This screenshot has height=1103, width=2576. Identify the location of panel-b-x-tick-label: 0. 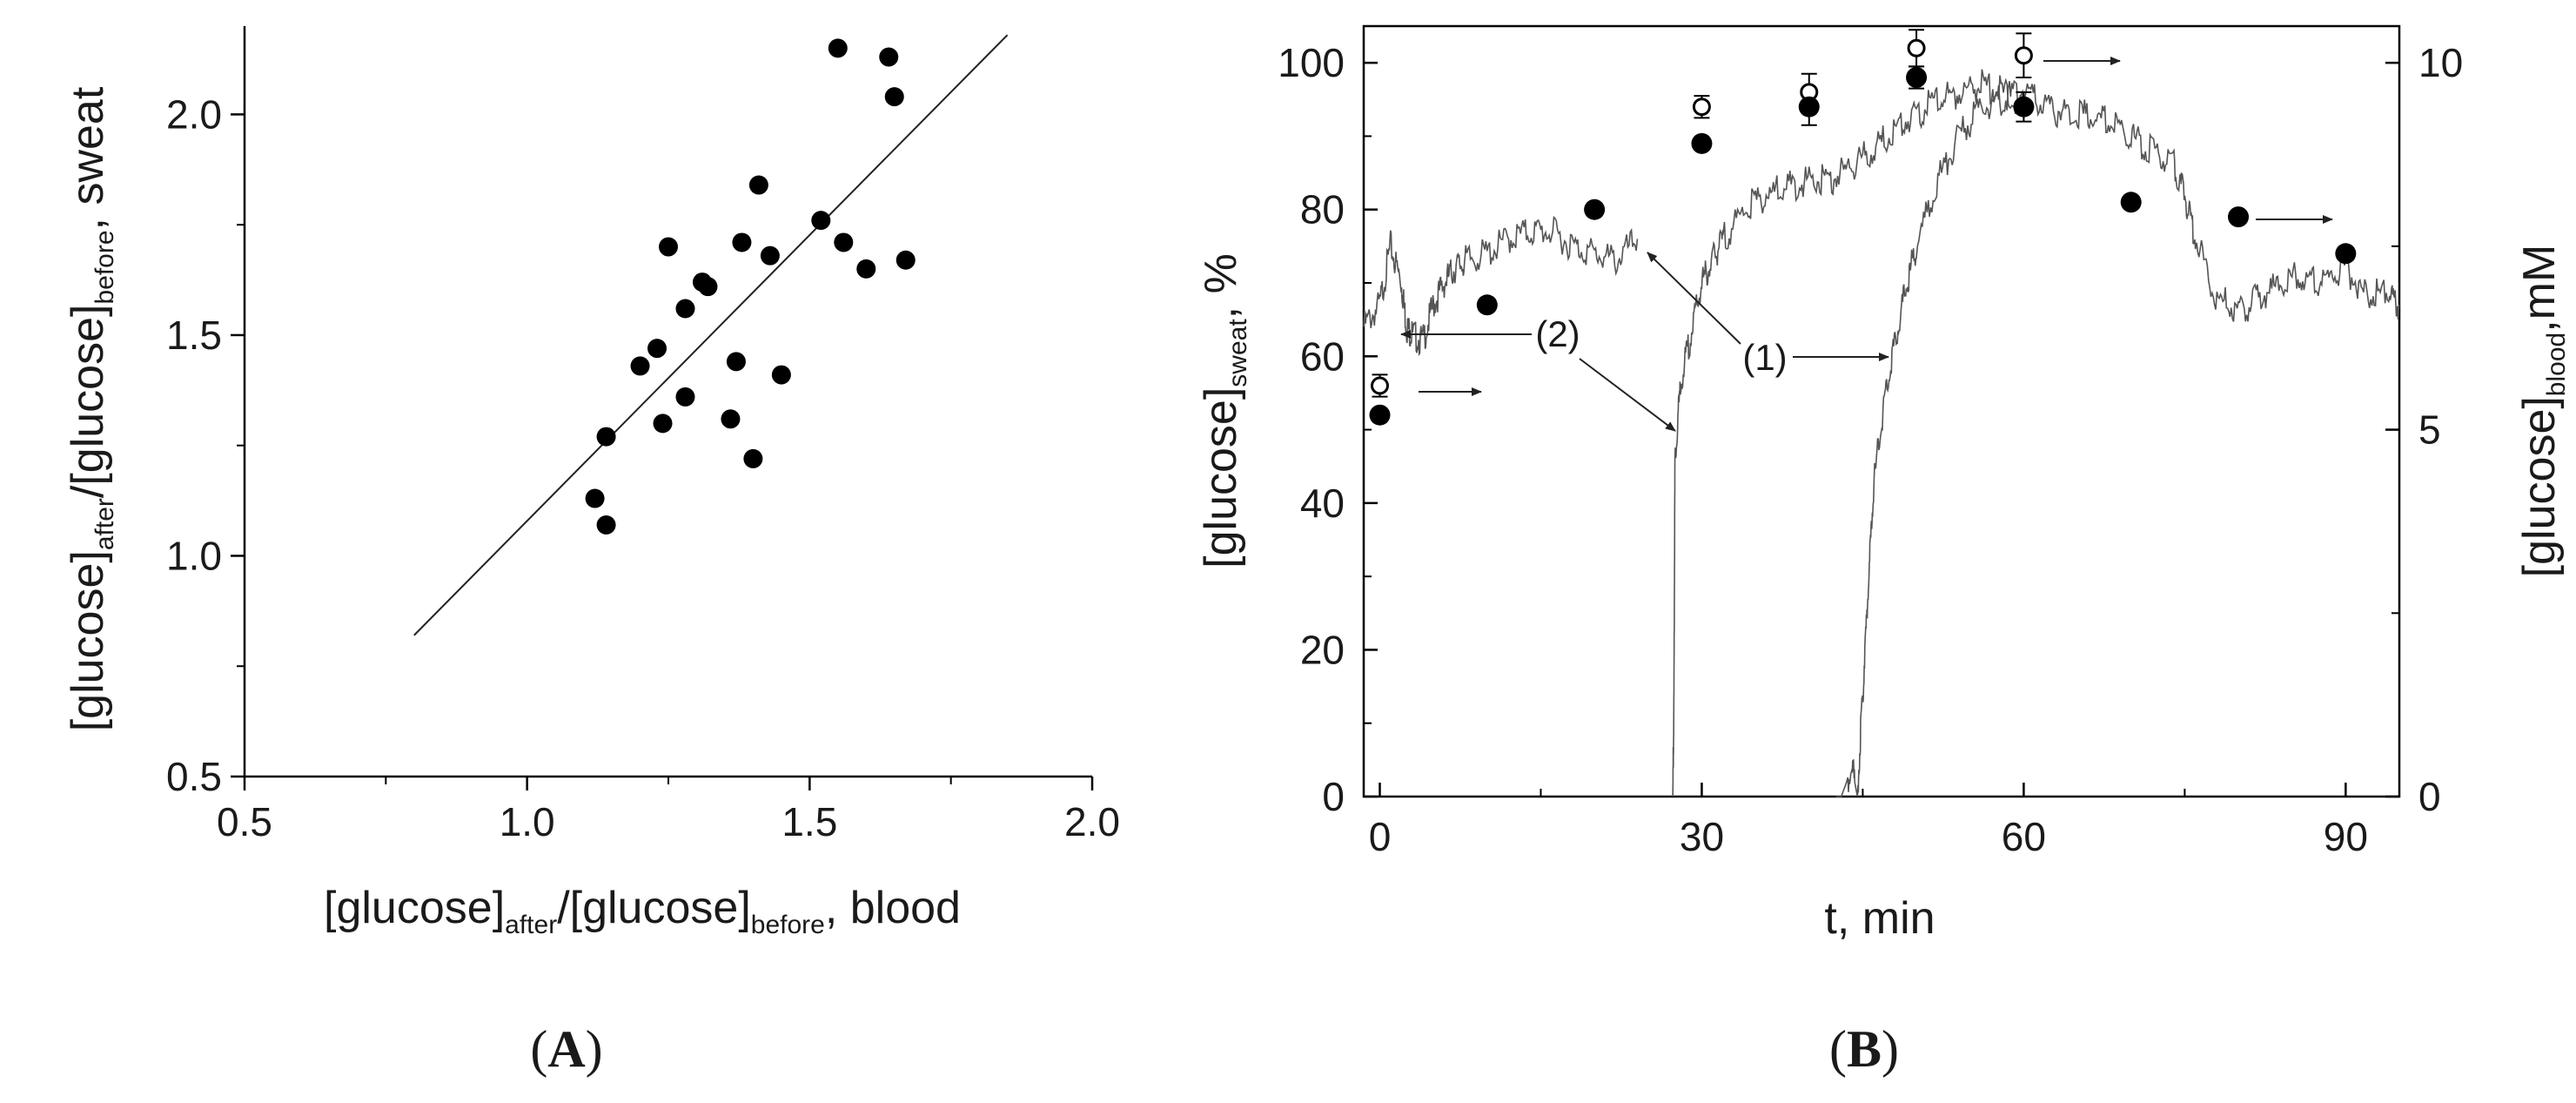
(1380, 836).